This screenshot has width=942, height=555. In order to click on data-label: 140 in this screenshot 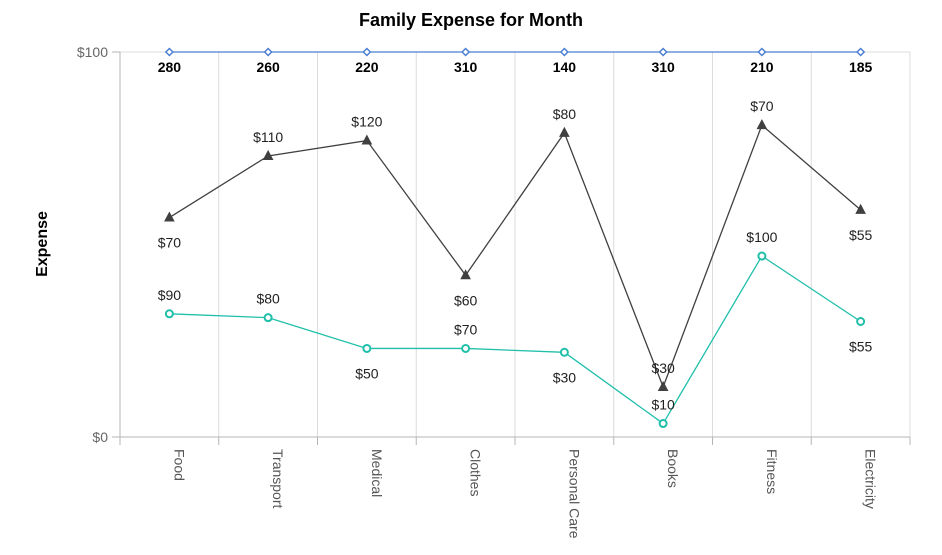, I will do `click(565, 67)`.